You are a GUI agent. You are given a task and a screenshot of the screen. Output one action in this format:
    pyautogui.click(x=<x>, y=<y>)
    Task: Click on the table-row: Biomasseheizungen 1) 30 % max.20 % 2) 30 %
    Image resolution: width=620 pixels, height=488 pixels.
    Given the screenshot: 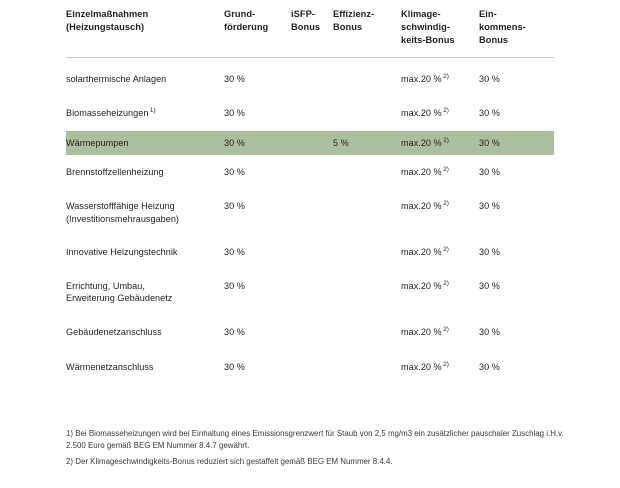 What is the action you would take?
    pyautogui.click(x=310, y=113)
    